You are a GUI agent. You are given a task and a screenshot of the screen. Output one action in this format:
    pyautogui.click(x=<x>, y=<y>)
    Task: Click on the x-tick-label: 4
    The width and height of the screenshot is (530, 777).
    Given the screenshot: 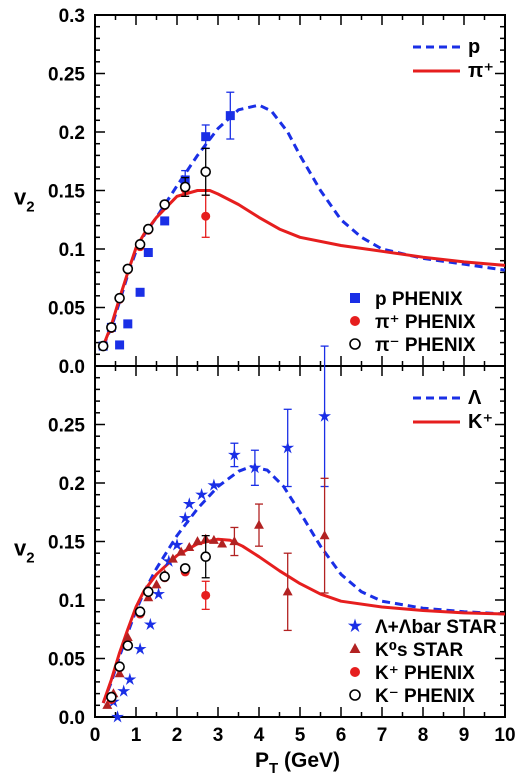 What is the action you would take?
    pyautogui.click(x=259, y=735)
    